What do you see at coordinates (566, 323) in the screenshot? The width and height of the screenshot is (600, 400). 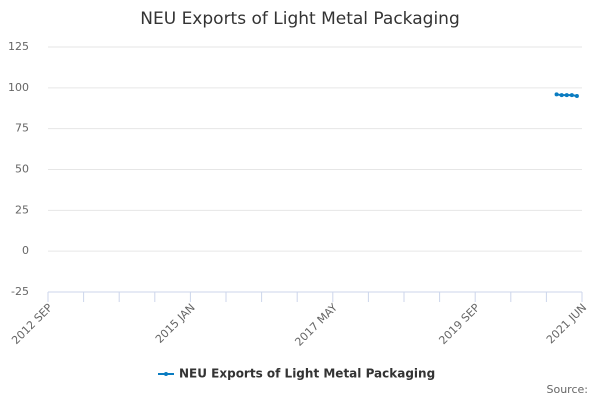 I see `x-tick-label: 2021 JUN` at bounding box center [566, 323].